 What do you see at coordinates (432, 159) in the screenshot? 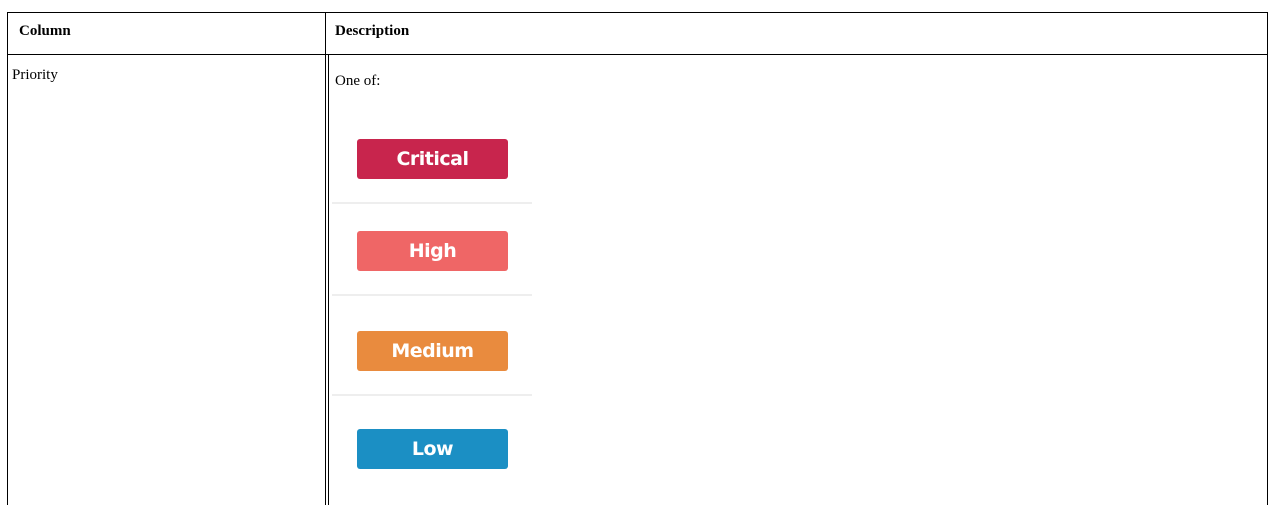
I see `priority-badge: Critical` at bounding box center [432, 159].